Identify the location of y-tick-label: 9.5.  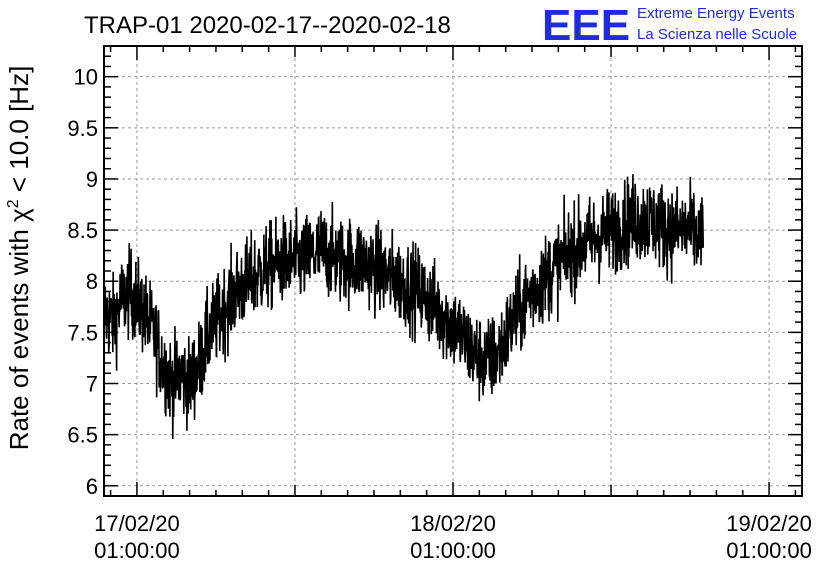
(82, 128).